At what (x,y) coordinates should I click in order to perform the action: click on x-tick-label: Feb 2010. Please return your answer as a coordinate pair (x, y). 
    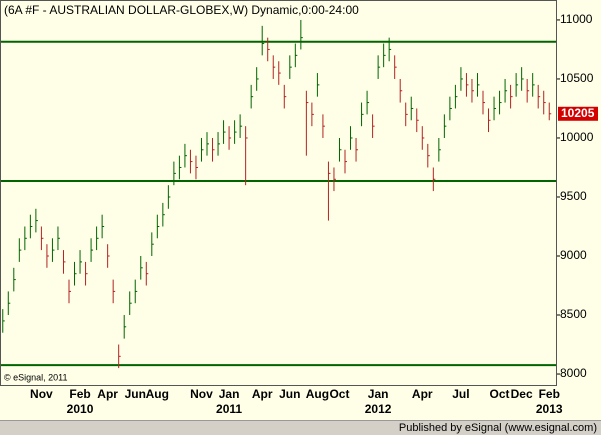
    Looking at the image, I should click on (80, 401).